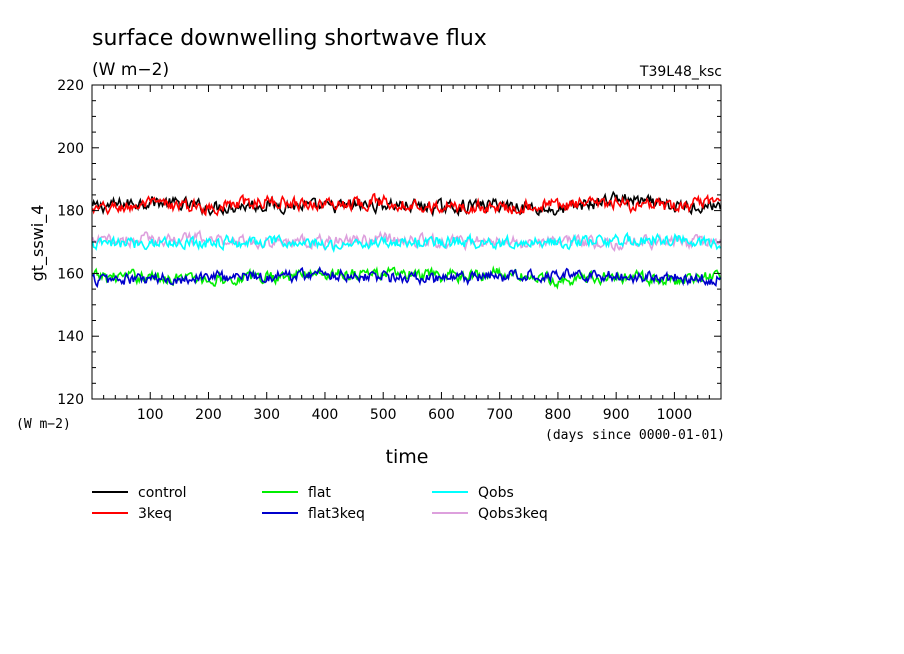 This screenshot has width=904, height=654. I want to click on legend-label-3keq: 3keq, so click(155, 514).